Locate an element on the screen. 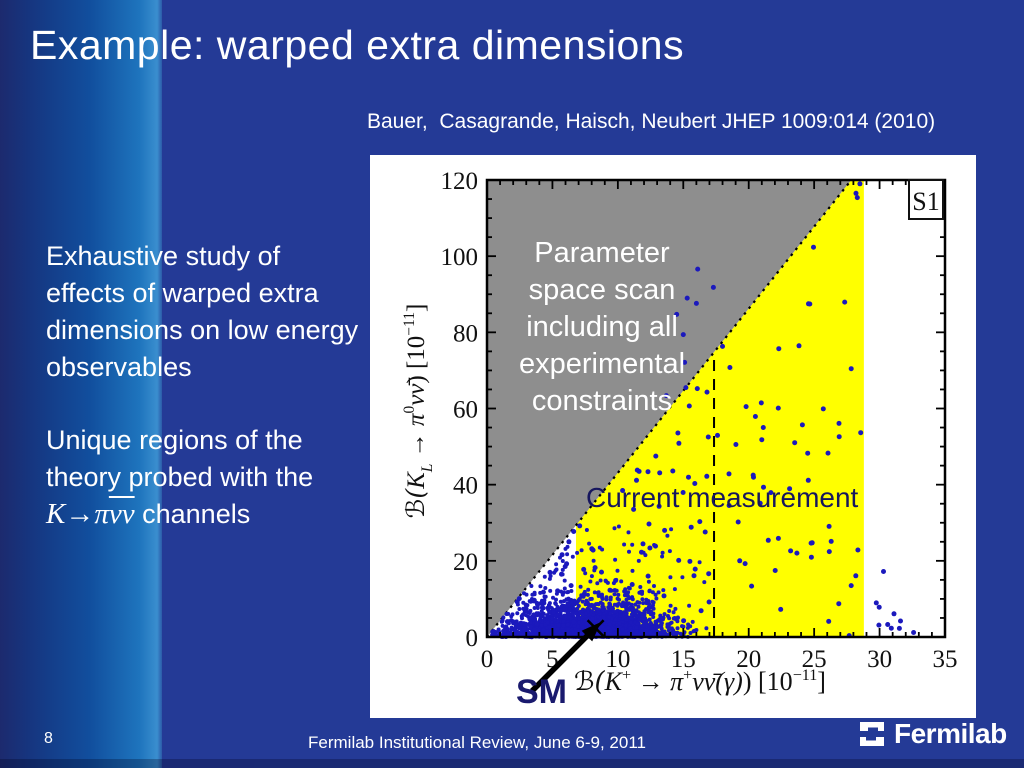 Image resolution: width=1024 pixels, height=768 pixels. svg-text: 60 is located at coordinates (465, 410).